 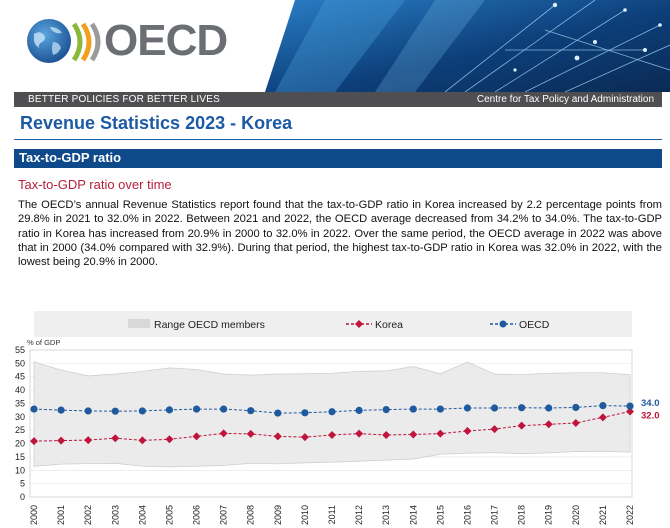 What do you see at coordinates (389, 325) in the screenshot?
I see `legend-korea-label: Korea` at bounding box center [389, 325].